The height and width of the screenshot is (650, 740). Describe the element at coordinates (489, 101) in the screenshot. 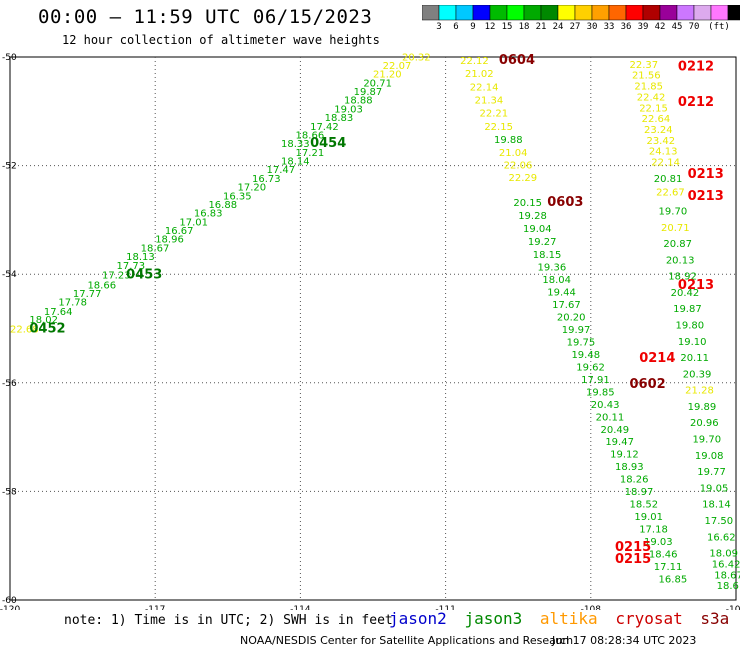

I see `wave-height-value: 21.34` at that location.